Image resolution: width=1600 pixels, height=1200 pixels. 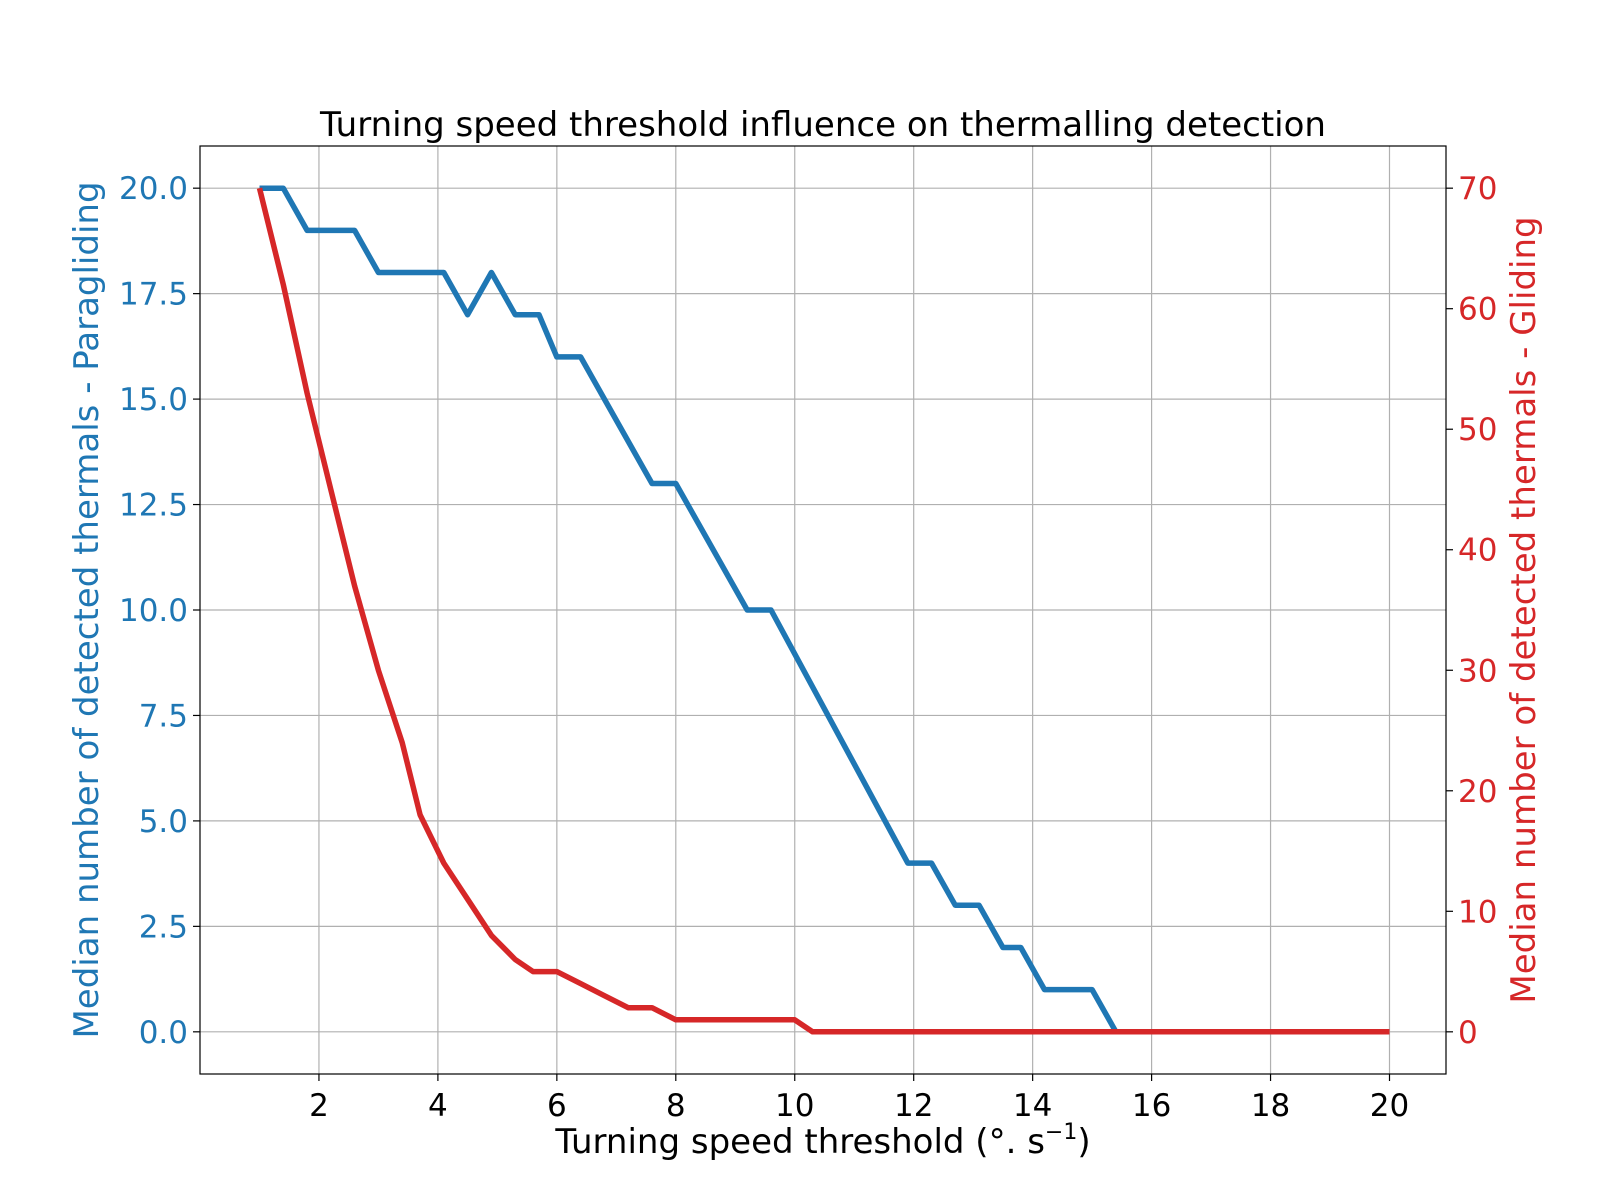 What do you see at coordinates (163, 716) in the screenshot?
I see `y-left-tick-label: 7.5` at bounding box center [163, 716].